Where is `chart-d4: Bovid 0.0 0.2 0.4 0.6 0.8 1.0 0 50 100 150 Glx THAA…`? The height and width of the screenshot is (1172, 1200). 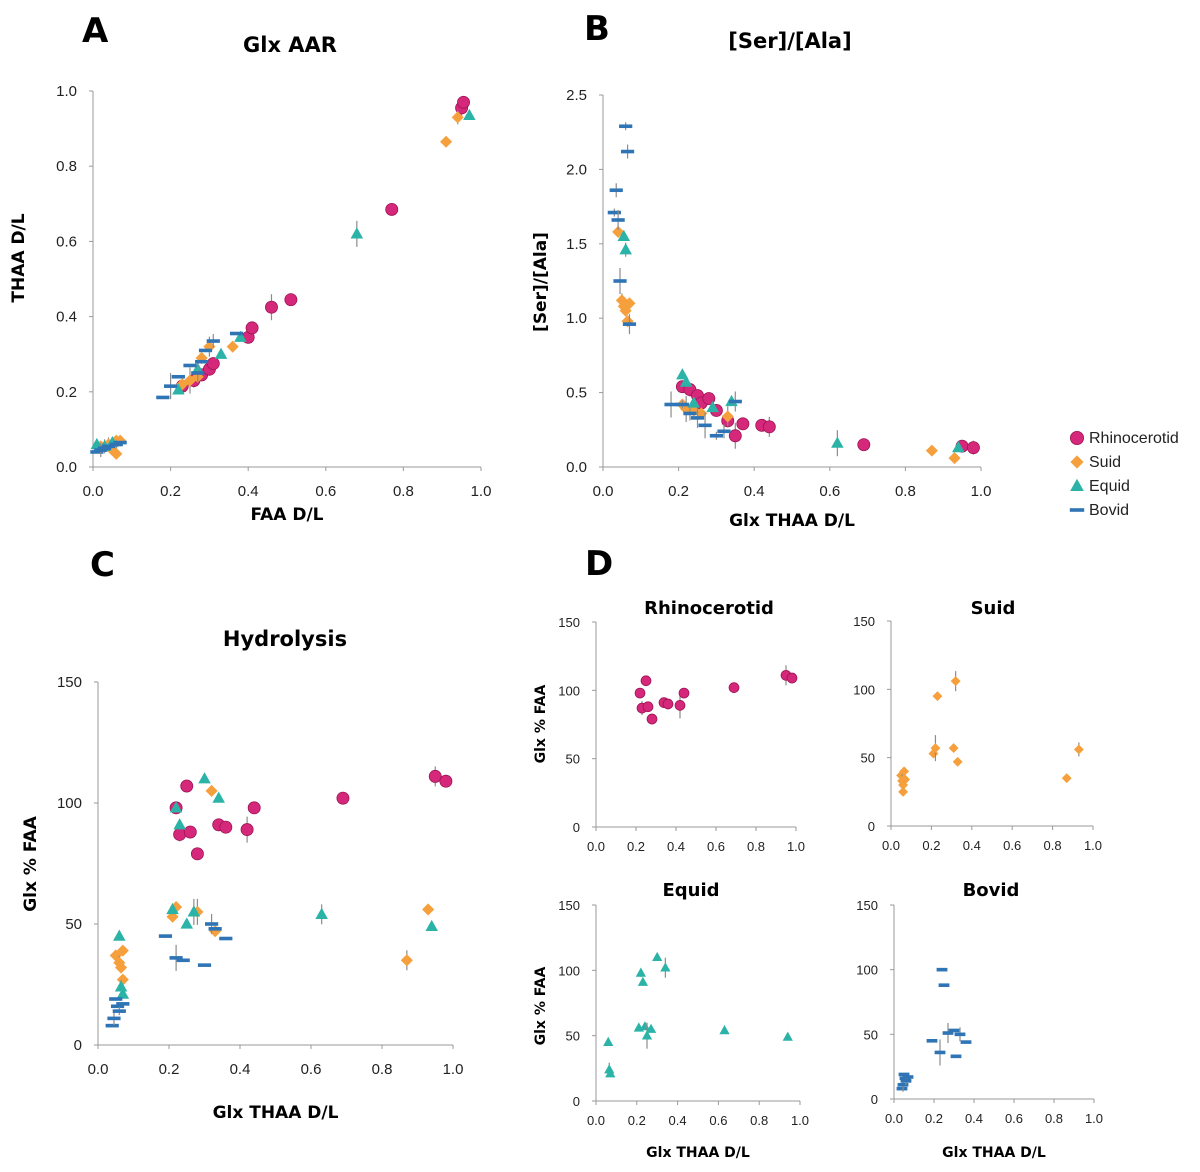
chart-d4: Bovid 0.0 0.2 0.4 0.6 0.8 1.0 0 50 100 150 Glx THAA… is located at coordinates (979, 1020).